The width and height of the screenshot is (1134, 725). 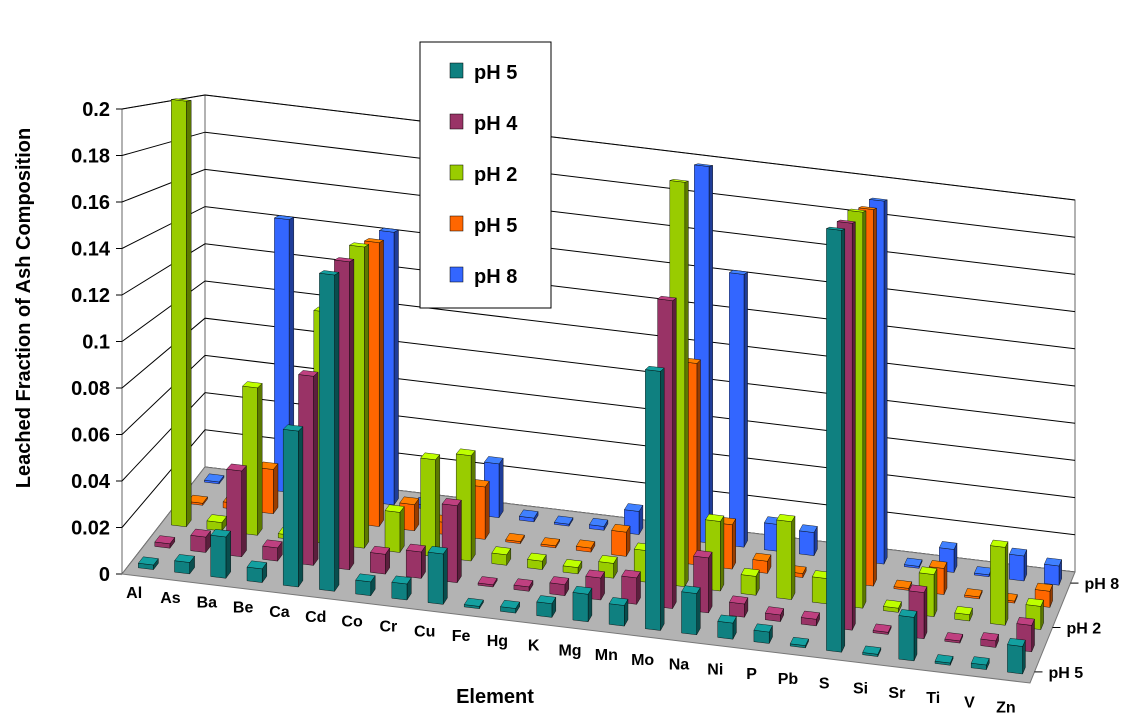 I want to click on x-tick-label: Ca, so click(x=279, y=612).